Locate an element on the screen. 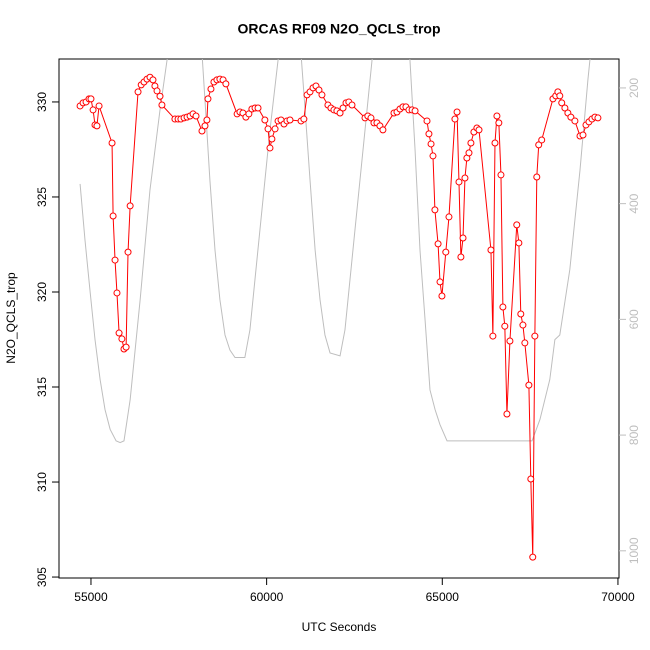 This screenshot has height=650, width=650. chart-title: ORCAS RF09 N2O_QCLS_trop is located at coordinates (338, 29).